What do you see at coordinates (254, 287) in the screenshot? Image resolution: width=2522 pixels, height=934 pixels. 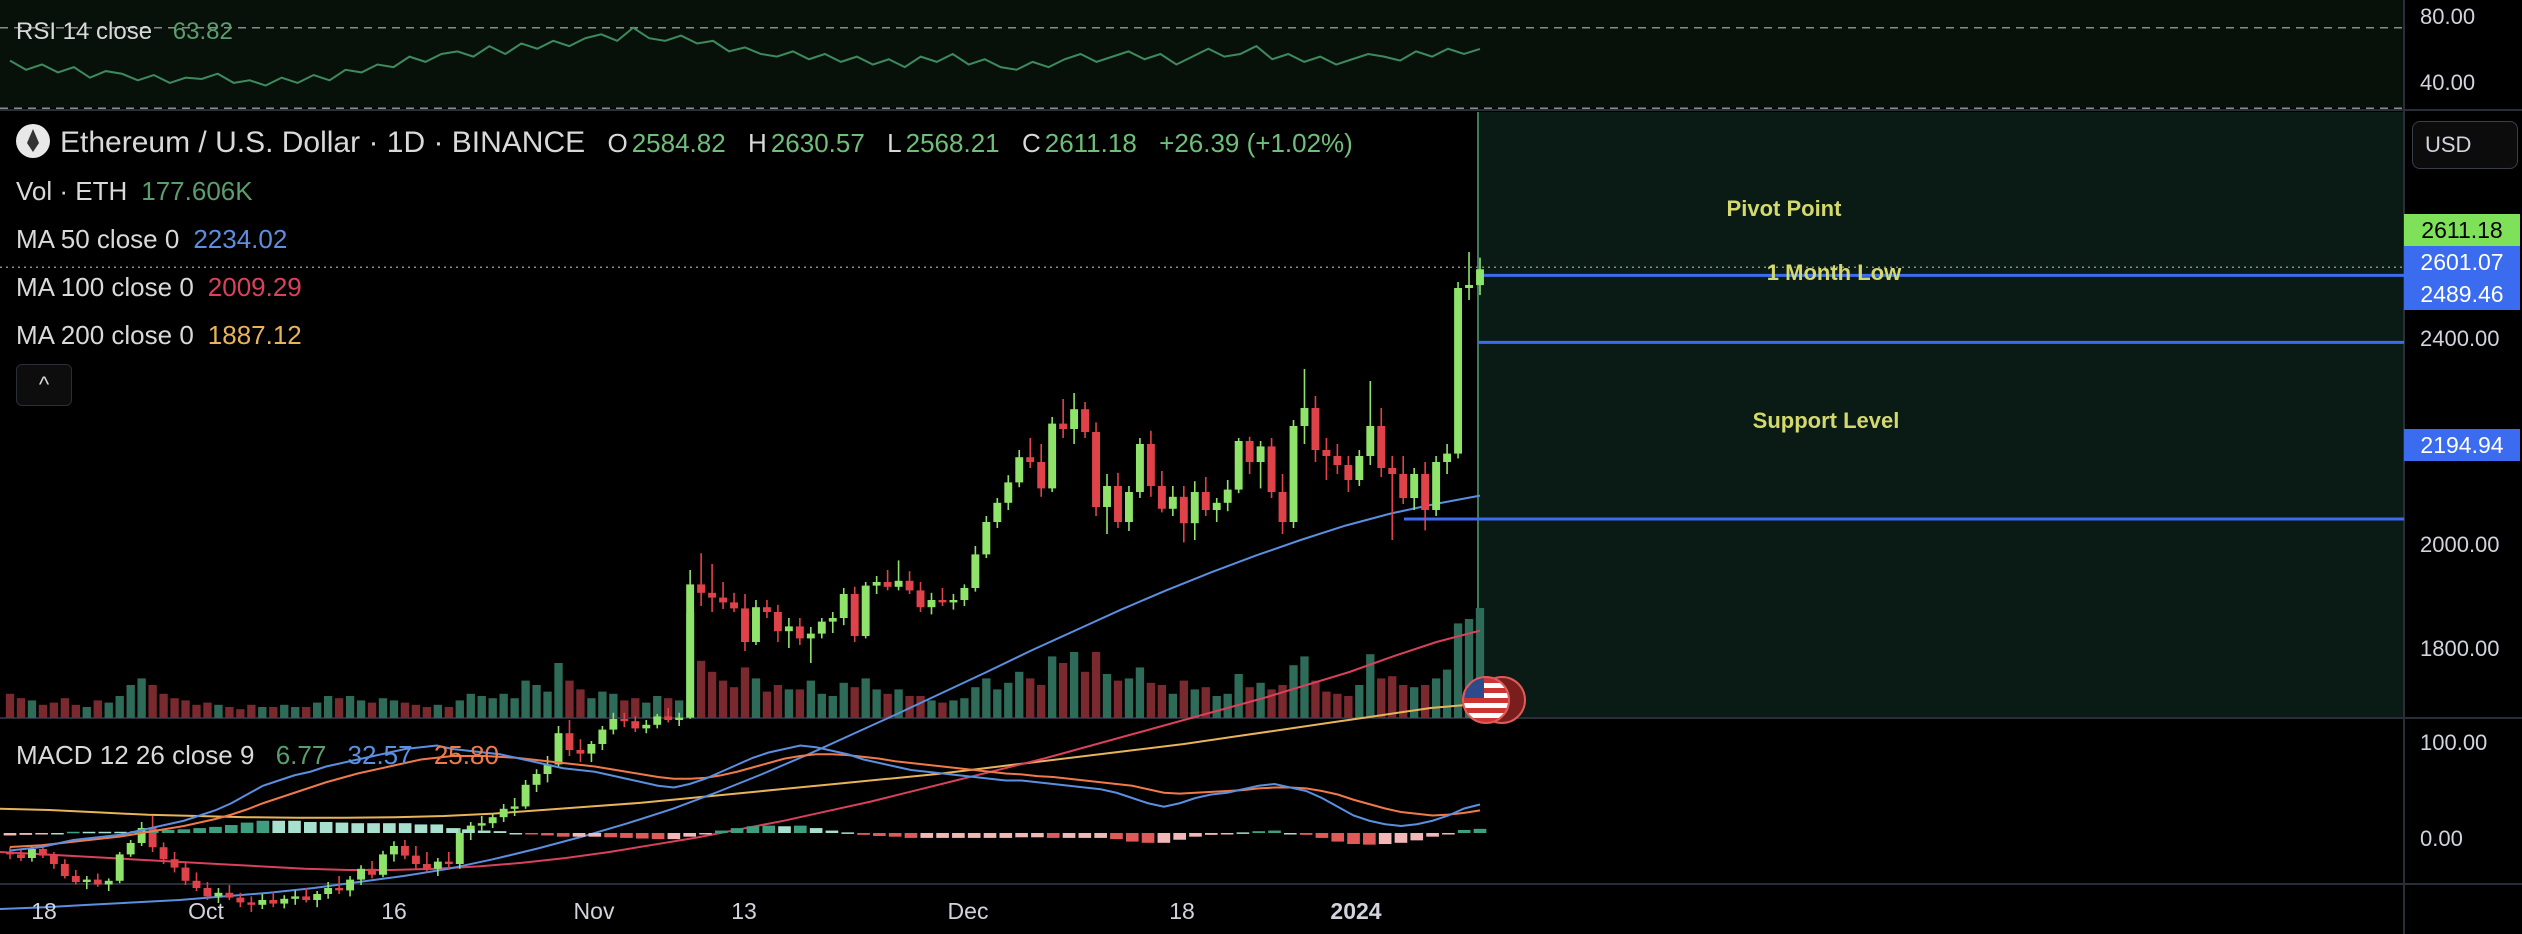 I see `ma100-value: 2009.29` at bounding box center [254, 287].